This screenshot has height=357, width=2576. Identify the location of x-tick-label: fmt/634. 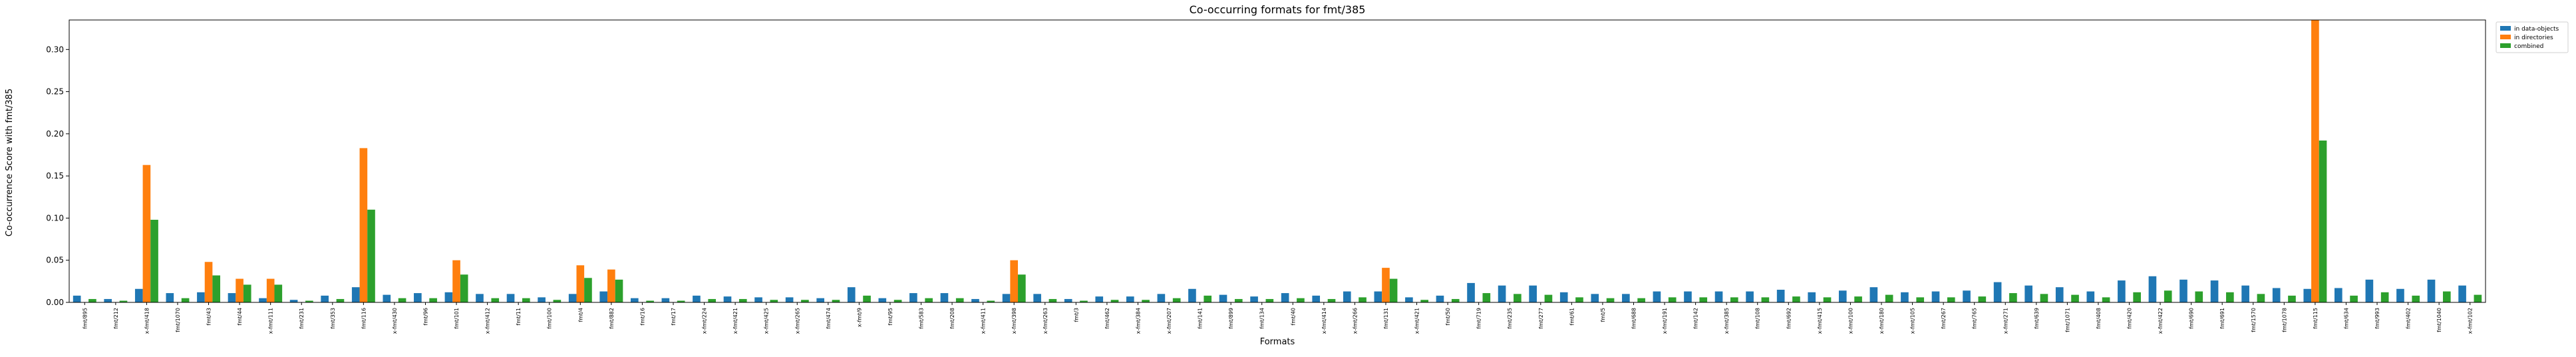
(2346, 318).